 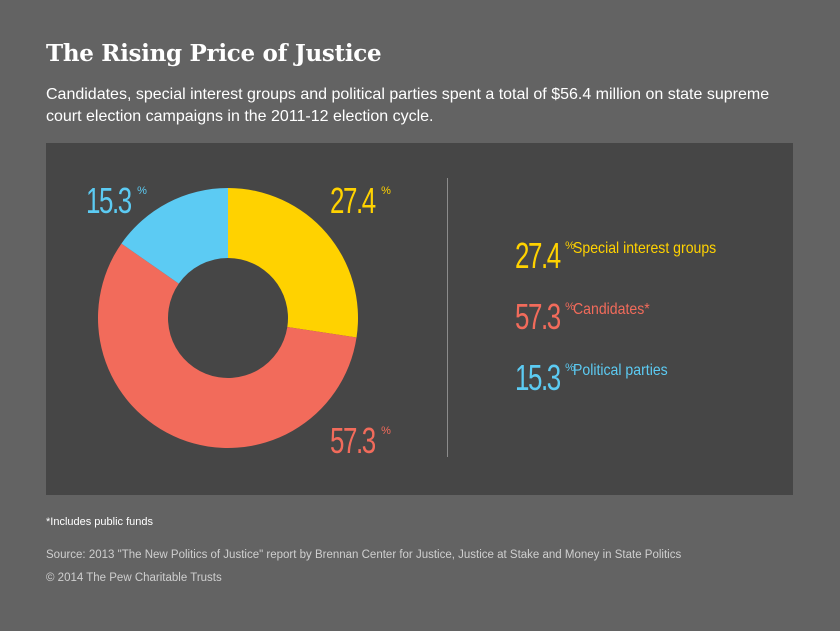 I want to click on legend-label: Special interest groups, so click(x=645, y=248).